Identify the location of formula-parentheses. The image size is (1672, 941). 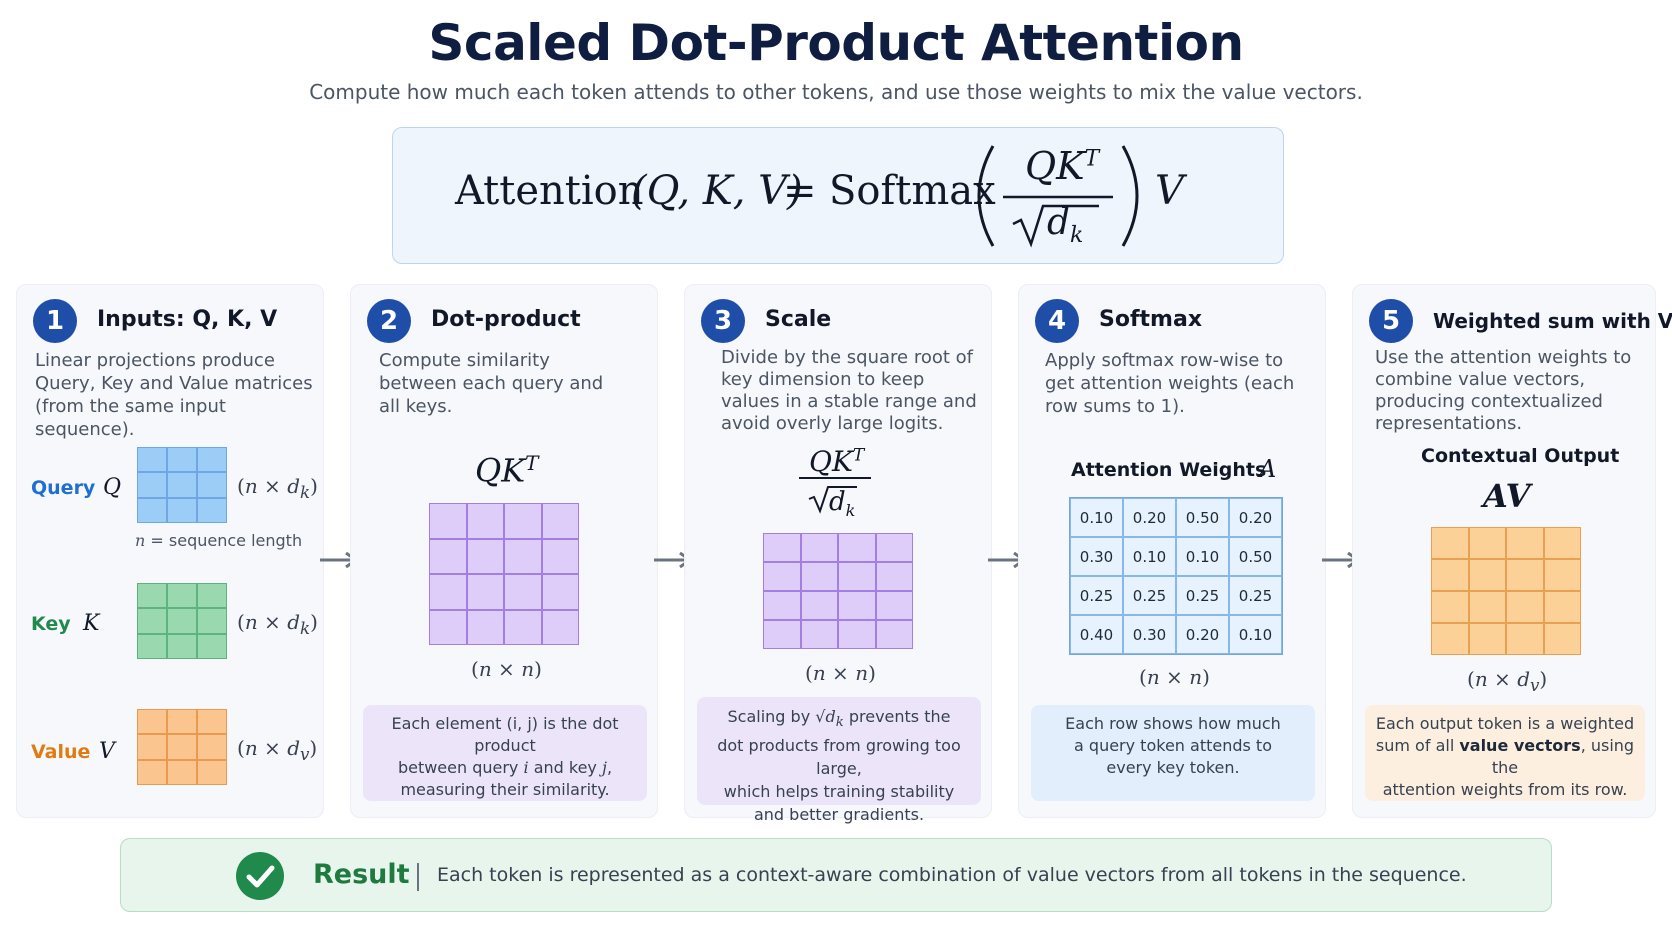
(1058, 196).